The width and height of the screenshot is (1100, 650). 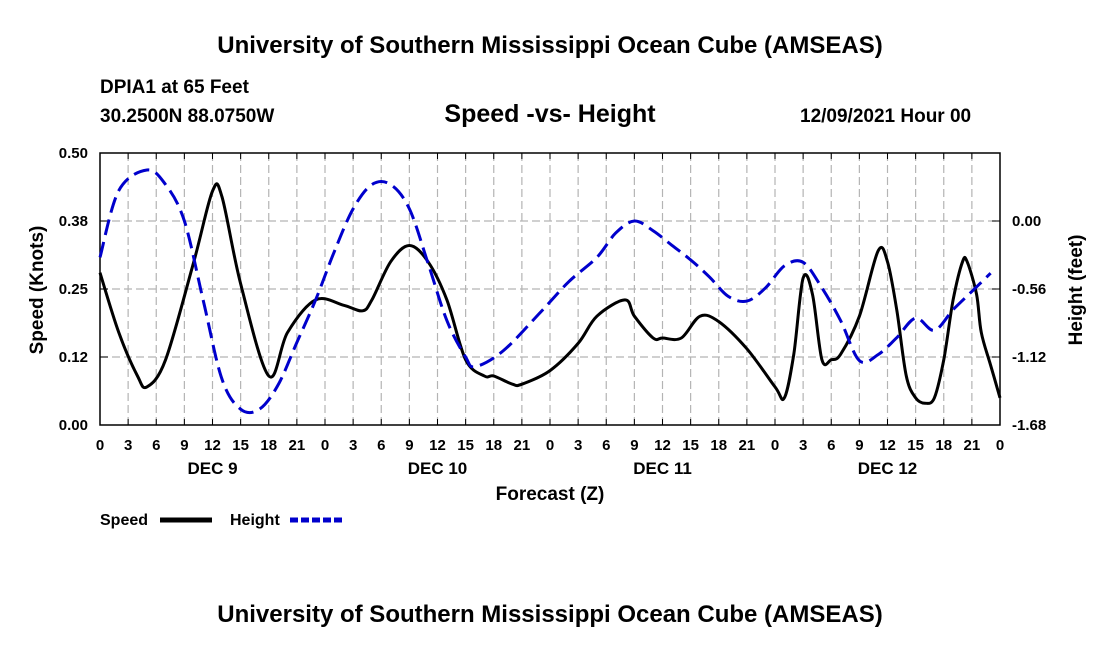 I want to click on y-right-tick-label: -1.12, so click(x=1029, y=357).